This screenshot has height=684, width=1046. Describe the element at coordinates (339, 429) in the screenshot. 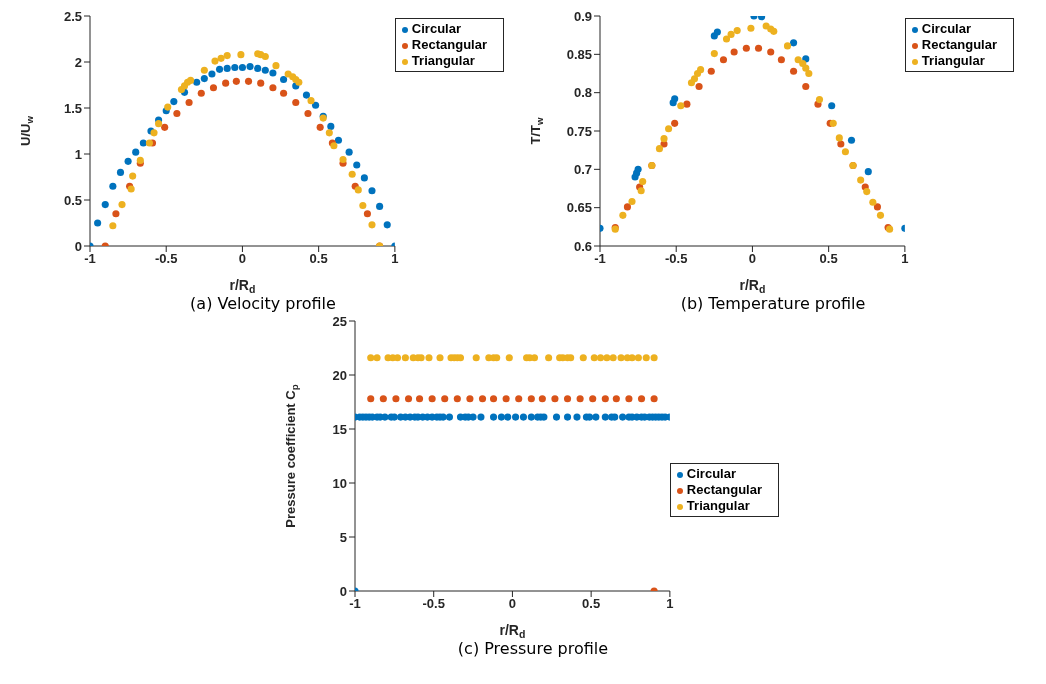

I see `y-tick-label: 15` at that location.